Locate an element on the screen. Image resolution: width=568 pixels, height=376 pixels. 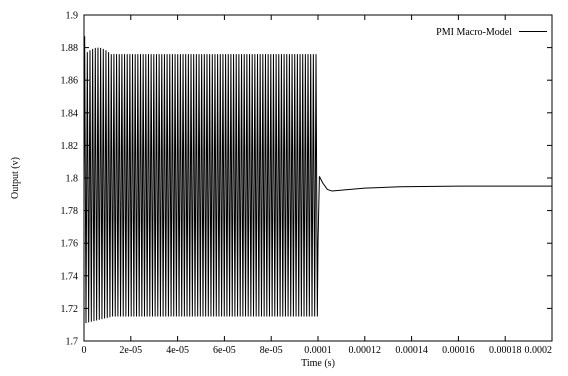
y-tick-label: 1.88 is located at coordinates (70, 48).